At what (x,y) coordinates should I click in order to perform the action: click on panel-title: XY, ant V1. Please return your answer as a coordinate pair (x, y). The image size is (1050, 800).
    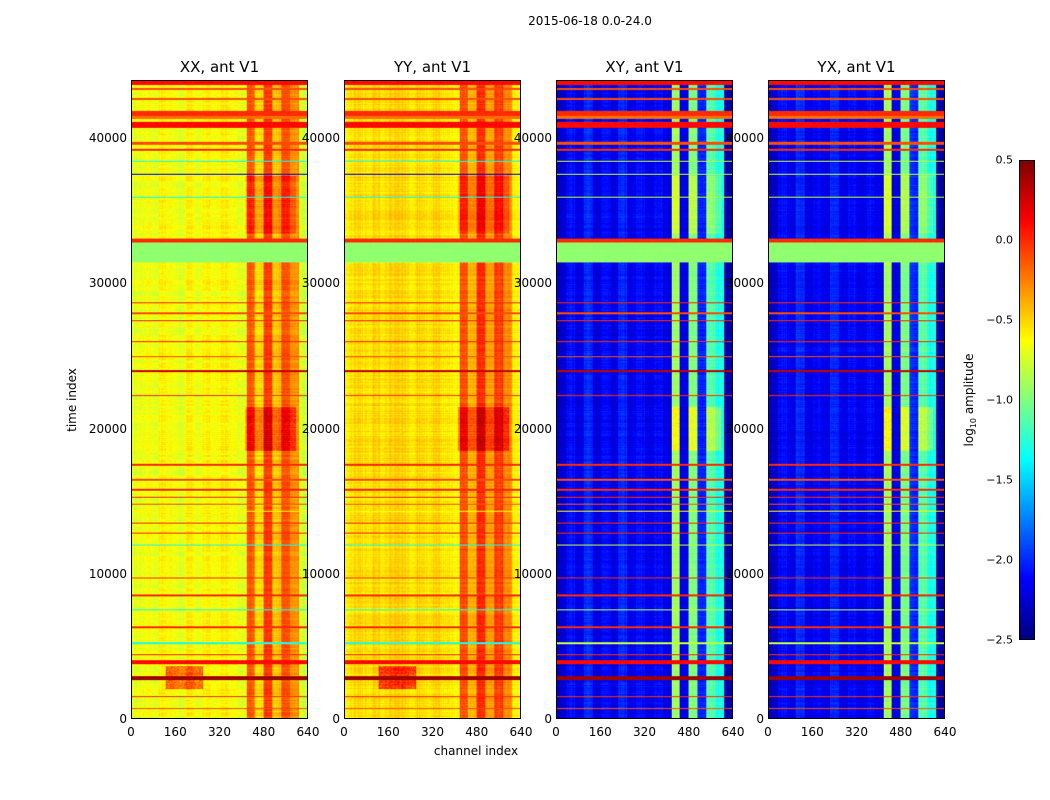
    Looking at the image, I should click on (644, 67).